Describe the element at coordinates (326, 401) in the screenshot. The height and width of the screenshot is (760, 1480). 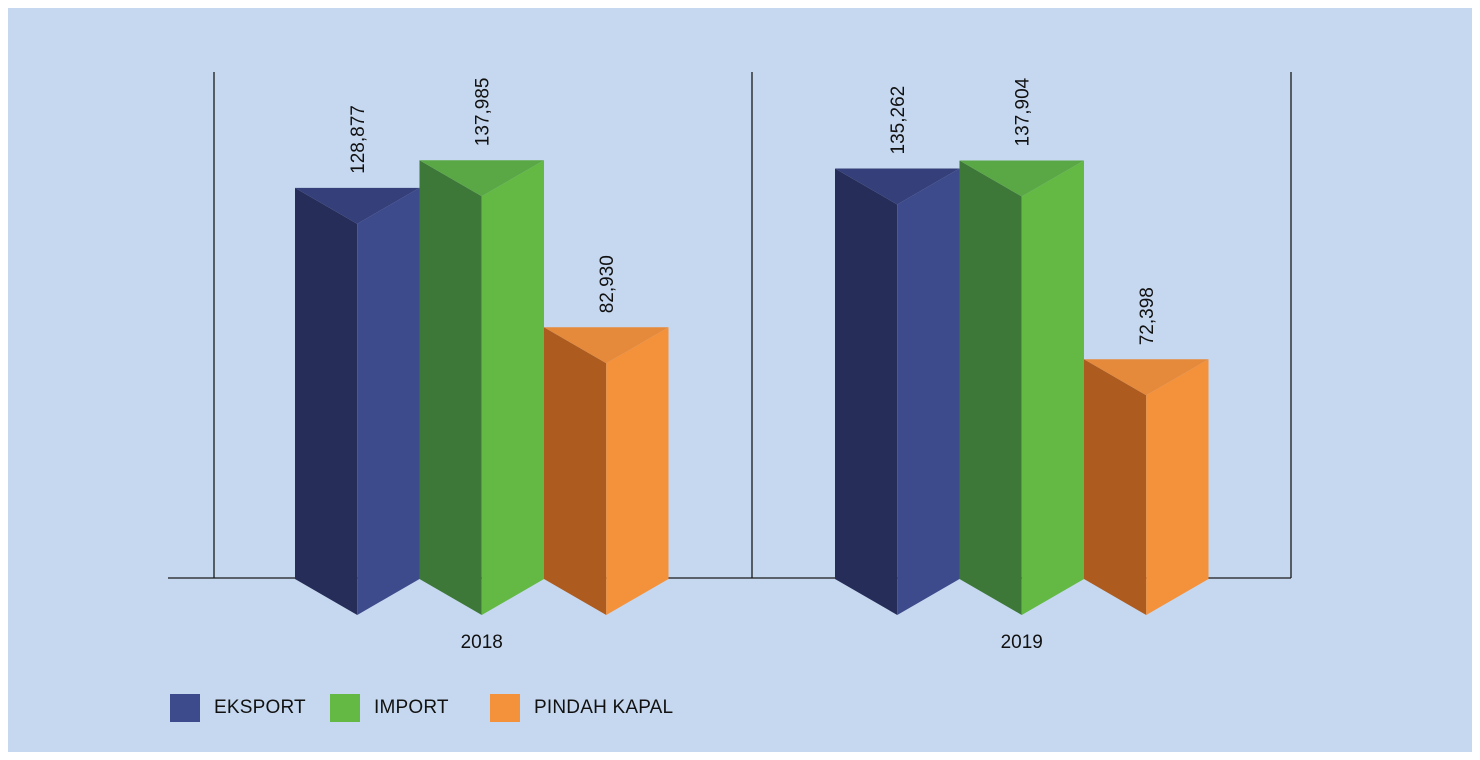
I see `bar-eksport-2018-left-face` at that location.